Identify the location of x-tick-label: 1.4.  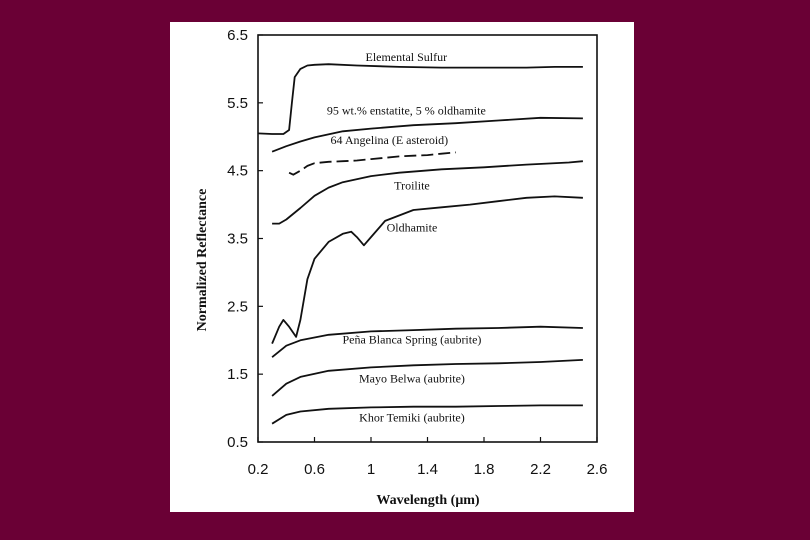
(427, 469).